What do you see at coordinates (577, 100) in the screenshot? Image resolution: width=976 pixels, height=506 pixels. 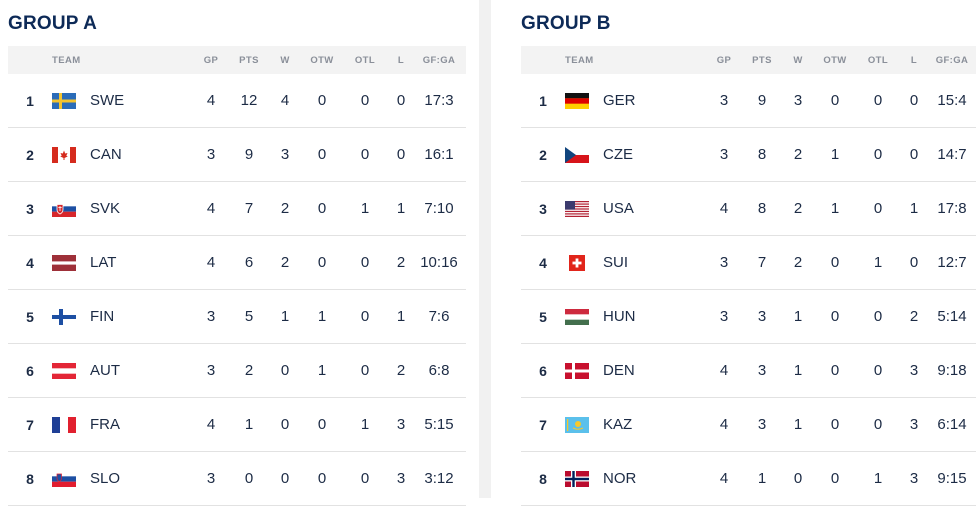 I see `germany-flag` at bounding box center [577, 100].